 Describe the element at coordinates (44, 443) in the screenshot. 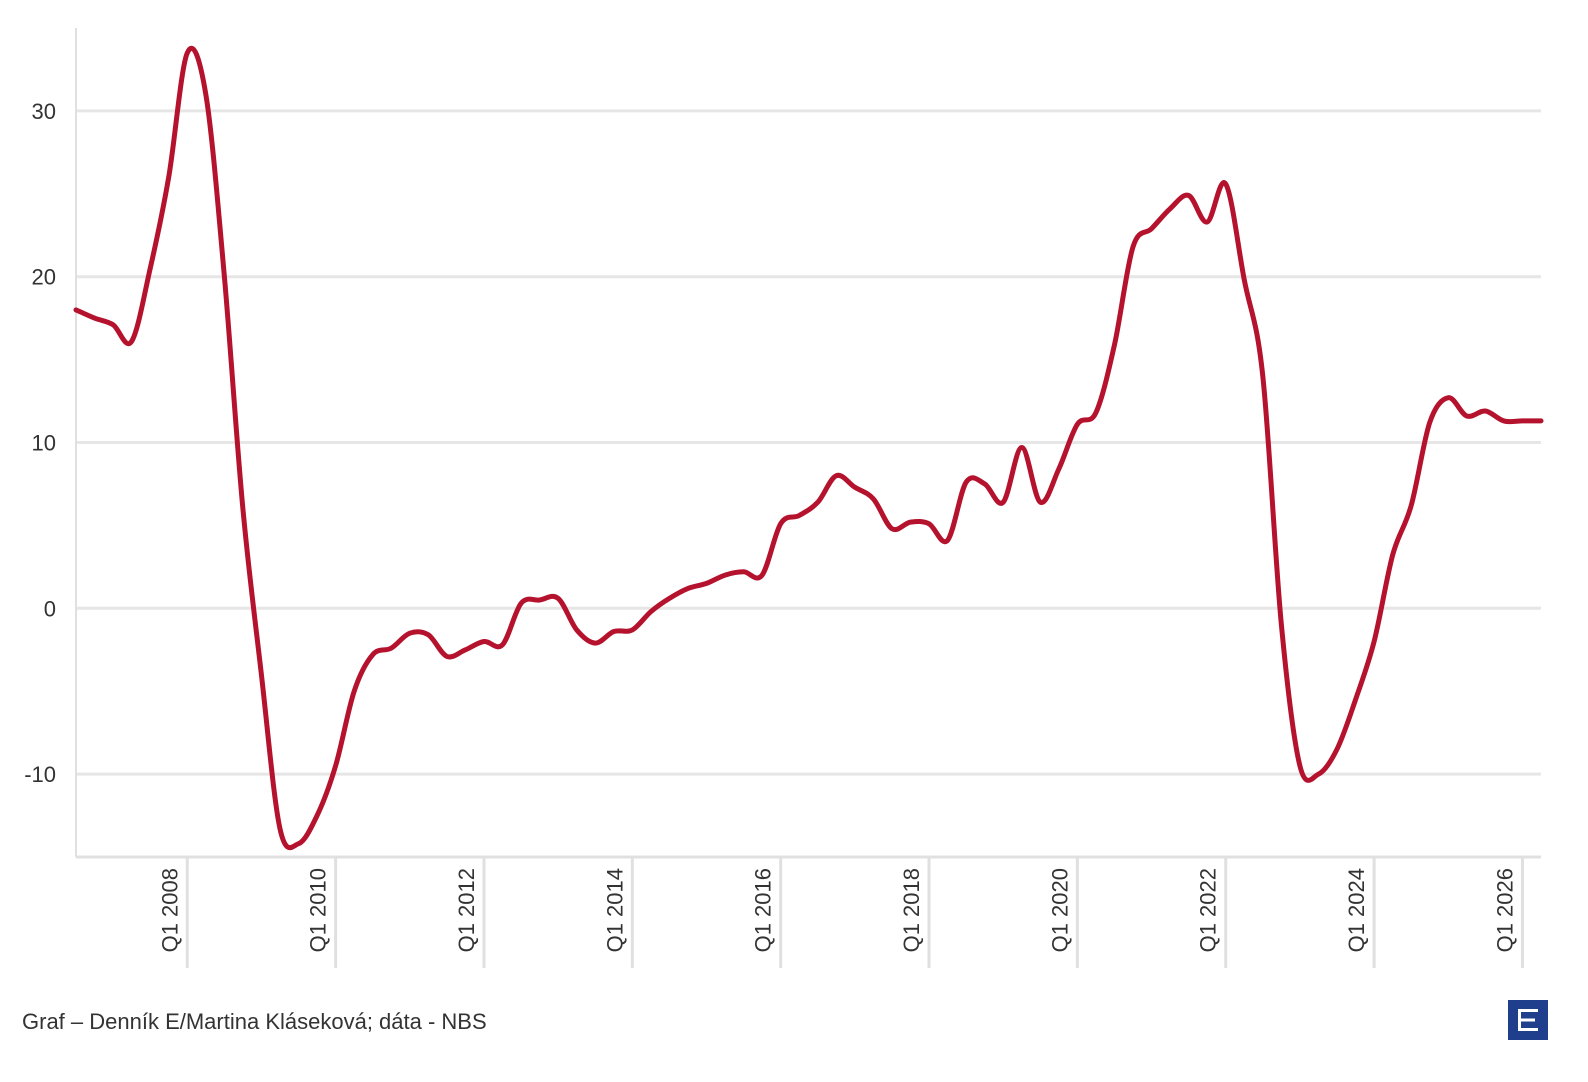

I see `y-tick-label: 10` at that location.